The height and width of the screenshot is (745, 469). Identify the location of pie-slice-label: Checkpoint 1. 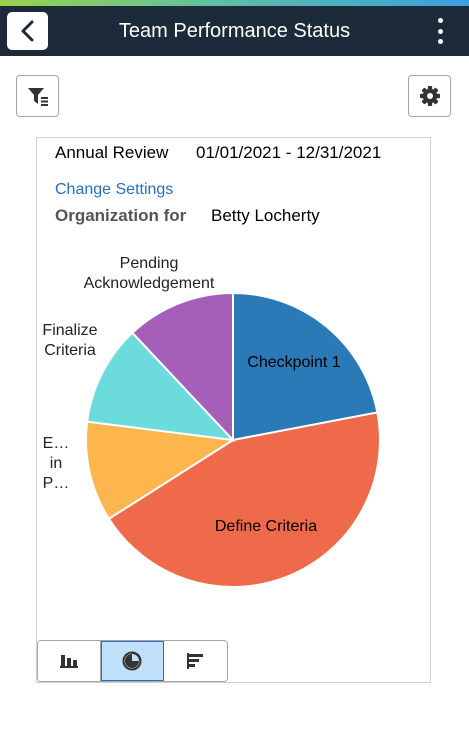
(293, 362).